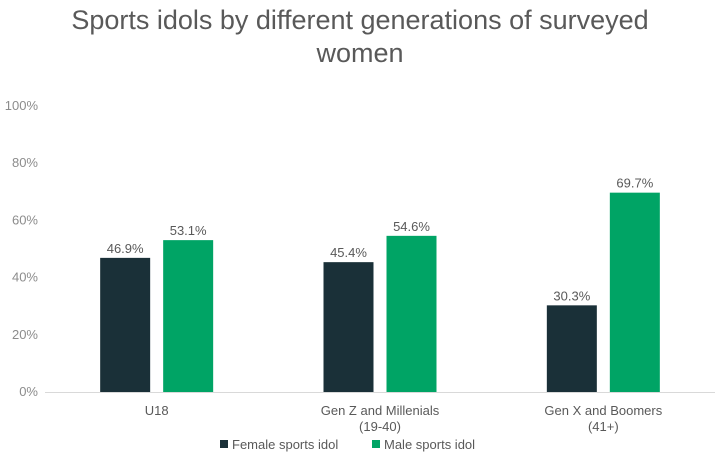 This screenshot has height=461, width=720. Describe the element at coordinates (571, 295) in the screenshot. I see `data-label: 30.3%` at that location.